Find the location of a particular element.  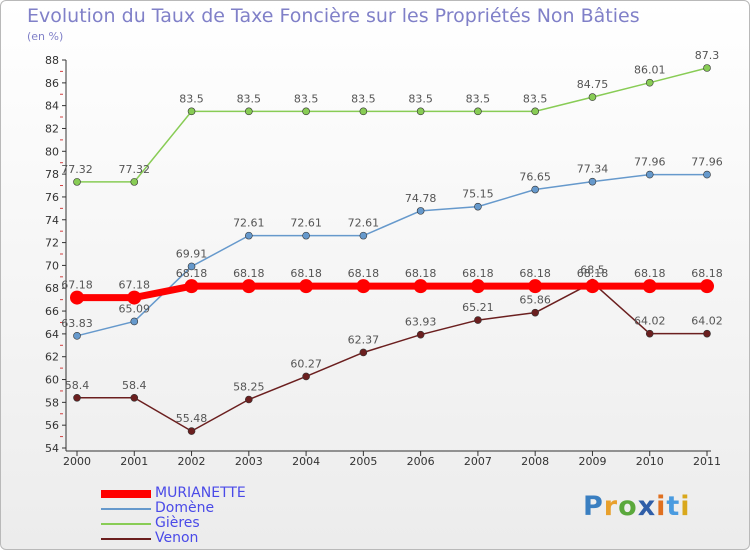

data-label-venon: 58.25 is located at coordinates (249, 387).